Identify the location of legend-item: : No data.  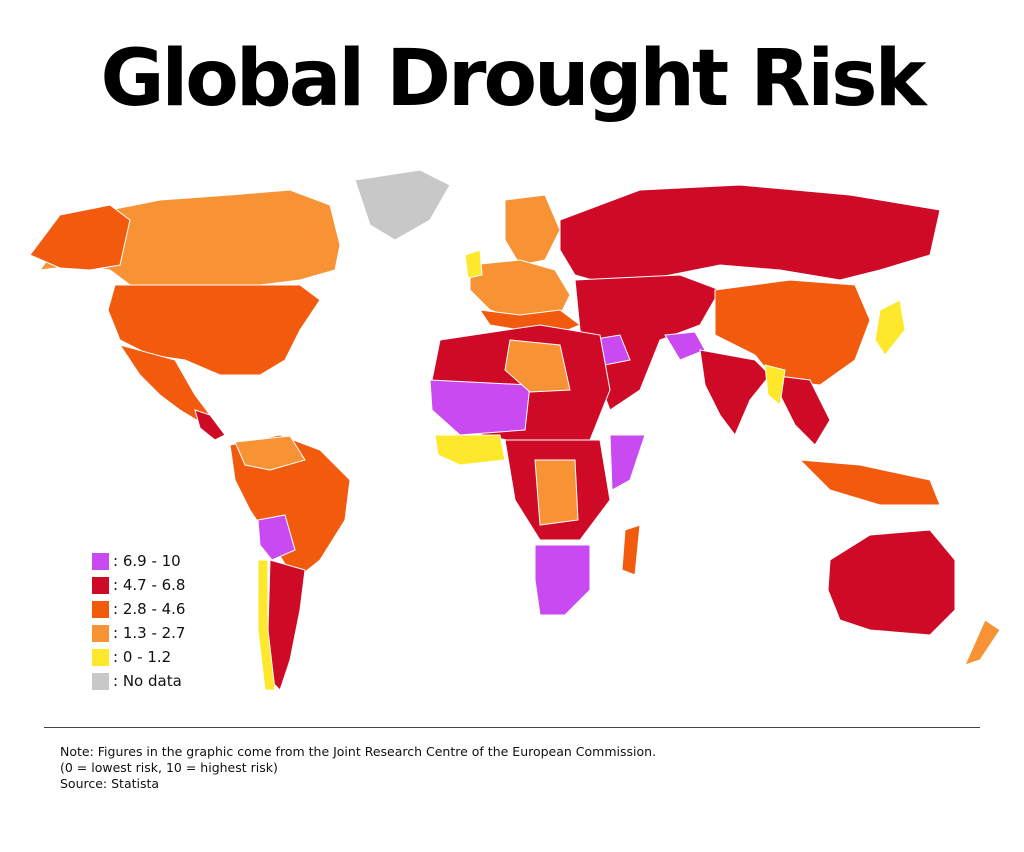
(138, 681).